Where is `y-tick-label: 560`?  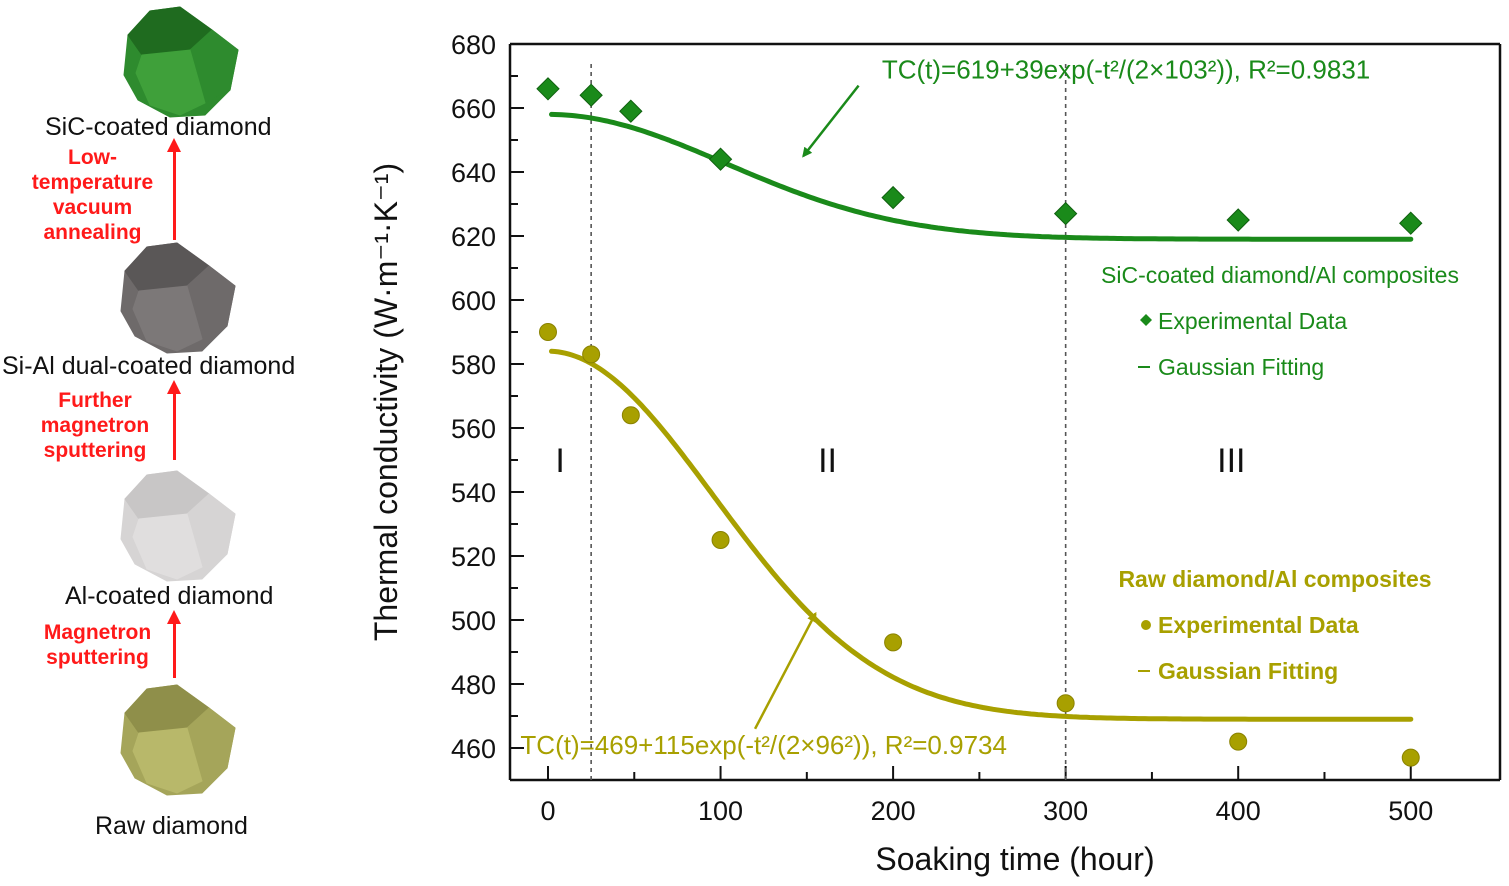 y-tick-label: 560 is located at coordinates (473, 429).